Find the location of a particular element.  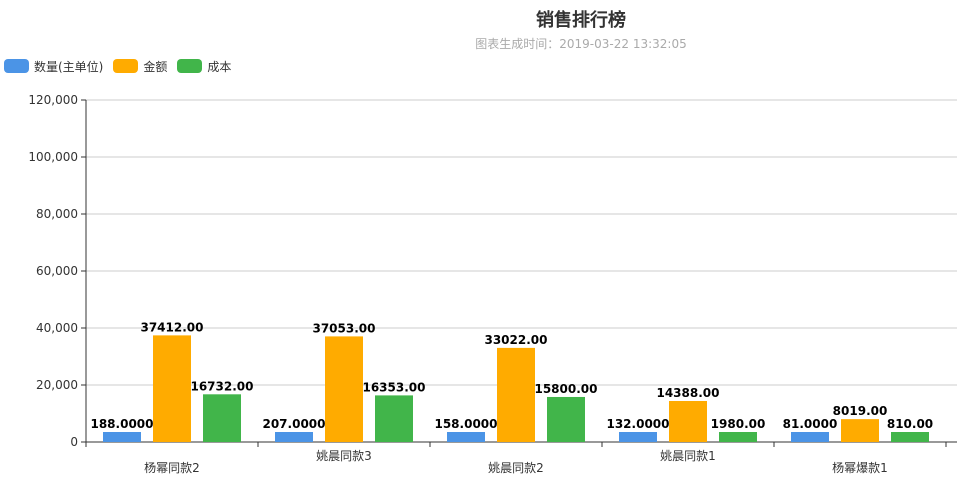

x-category-label: 姚晨同款1 is located at coordinates (688, 456).